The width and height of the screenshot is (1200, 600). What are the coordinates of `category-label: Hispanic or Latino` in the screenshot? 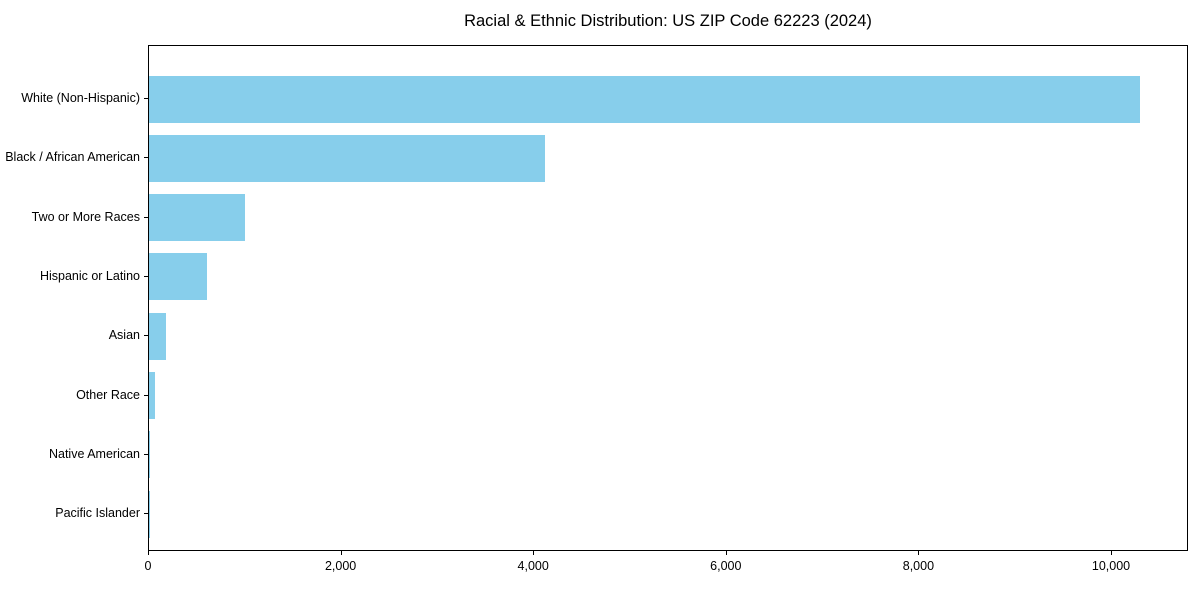 It's located at (89, 275).